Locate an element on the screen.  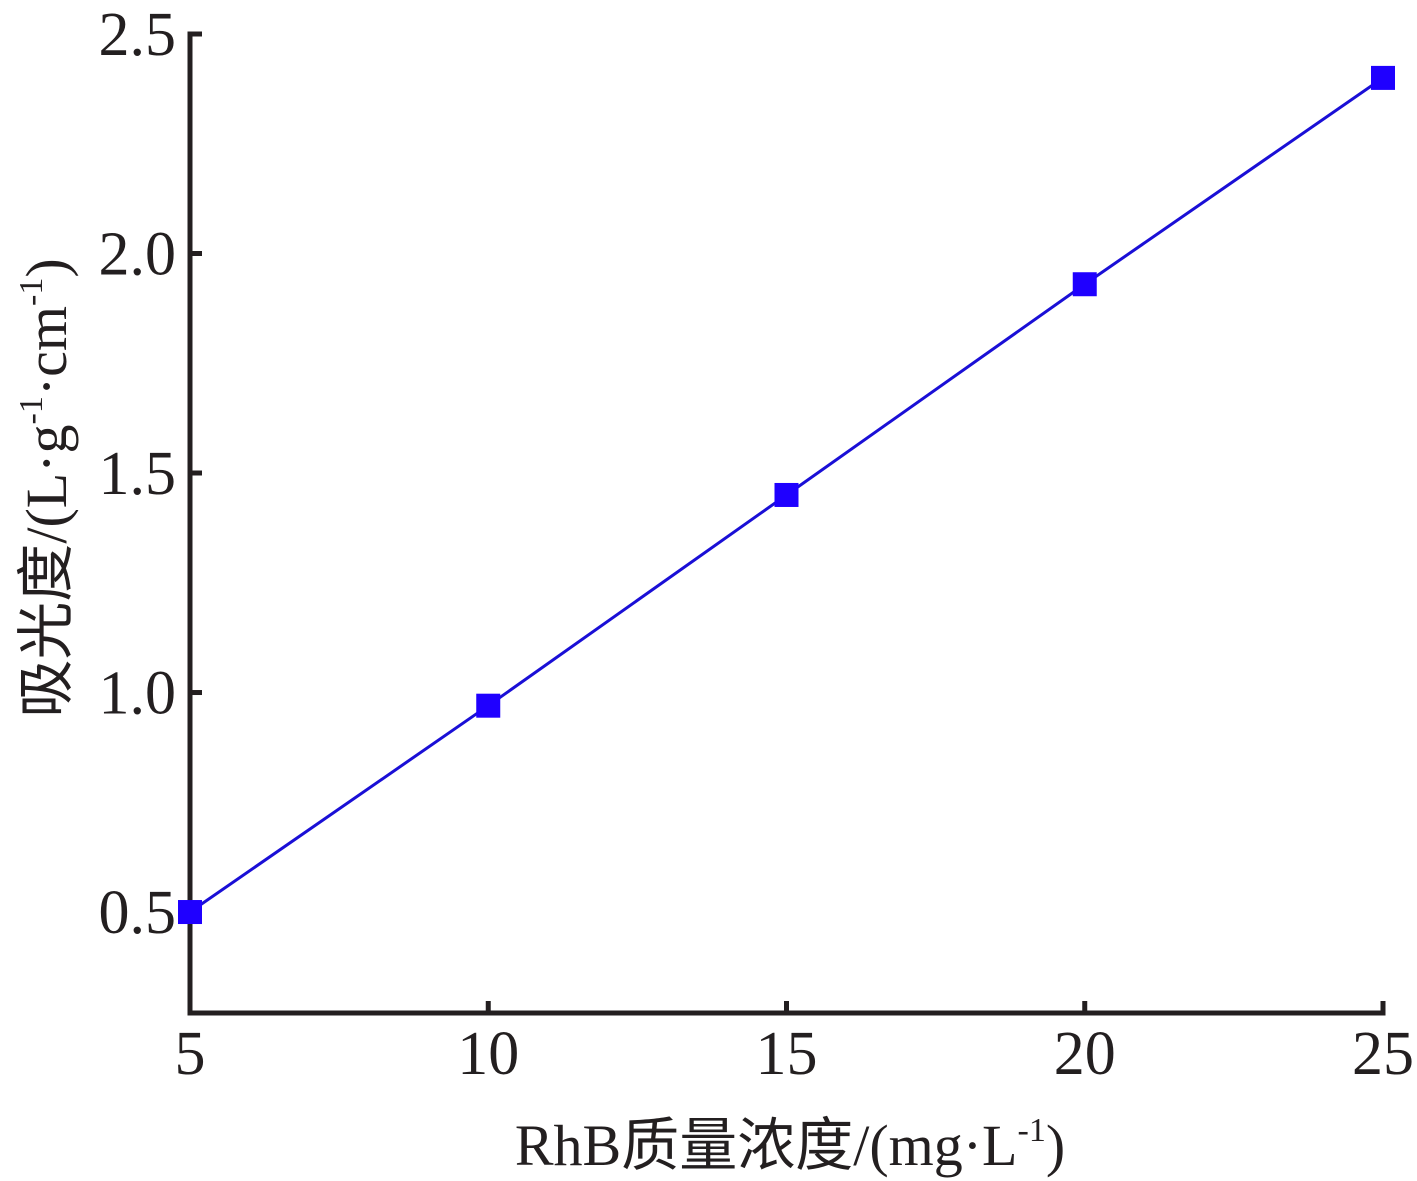
y-tick-label: 2.0 is located at coordinates (138, 255).